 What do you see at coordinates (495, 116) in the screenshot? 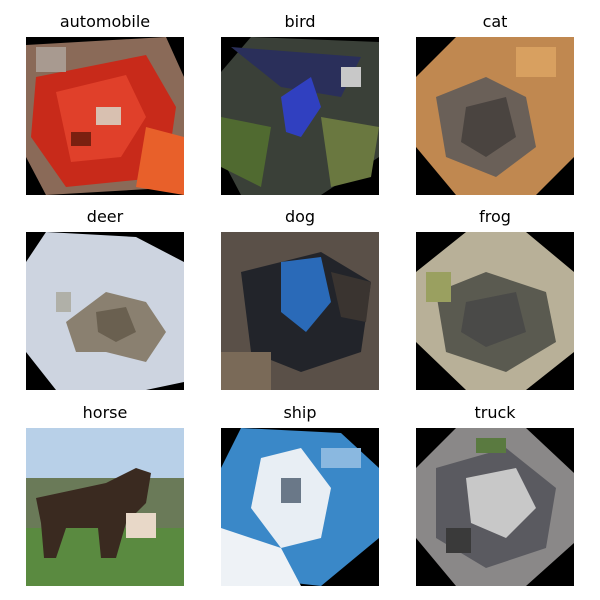
I see `cat-photo` at bounding box center [495, 116].